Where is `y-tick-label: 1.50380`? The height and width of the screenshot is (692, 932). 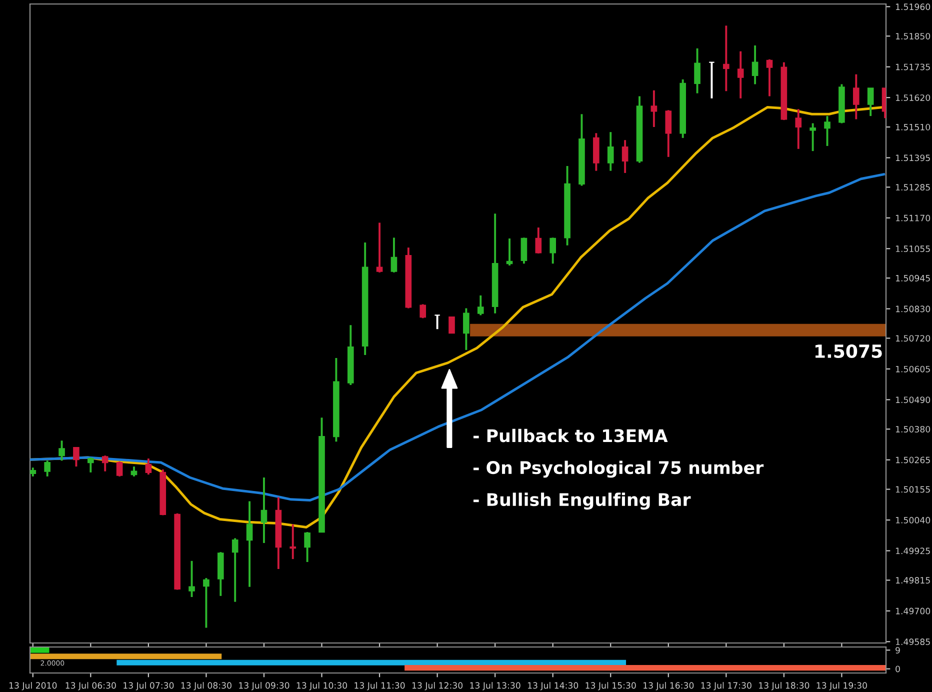
y-tick-label: 1.50380 is located at coordinates (913, 429).